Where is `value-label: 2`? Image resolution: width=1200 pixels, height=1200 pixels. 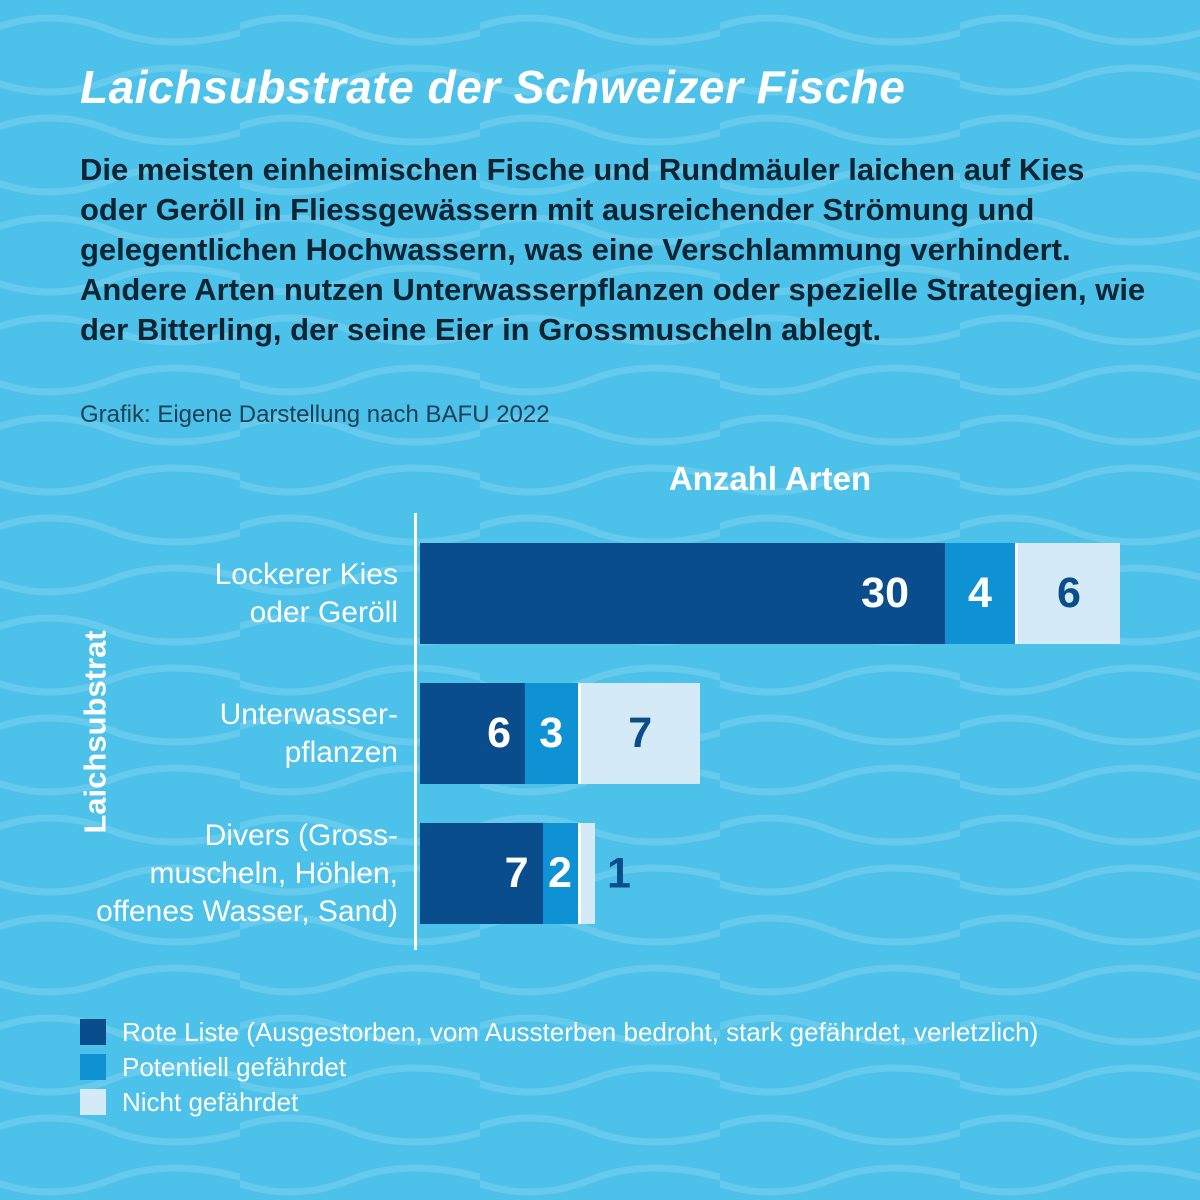
value-label: 2 is located at coordinates (560, 873).